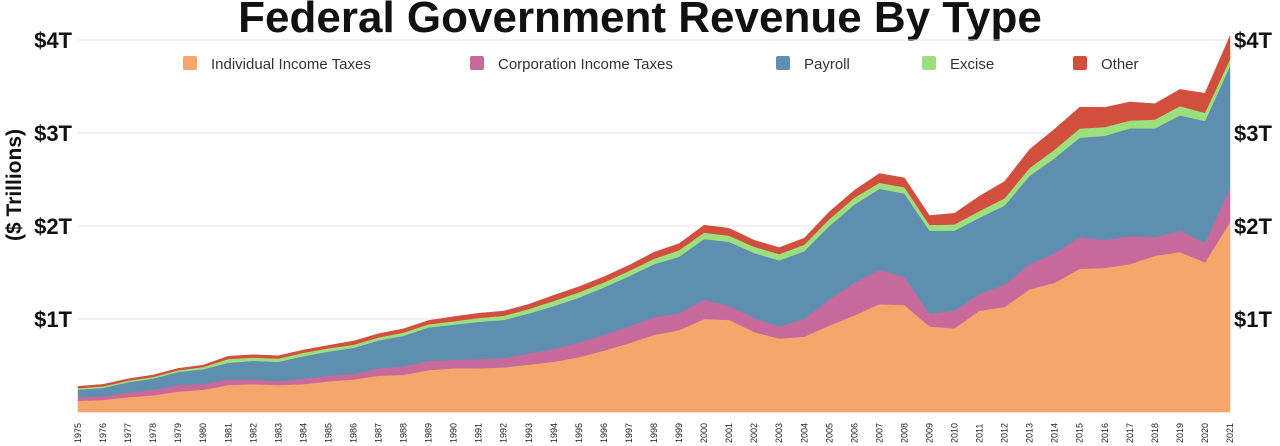 This screenshot has width=1280, height=446. I want to click on x-tick-1985: 1985, so click(328, 433).